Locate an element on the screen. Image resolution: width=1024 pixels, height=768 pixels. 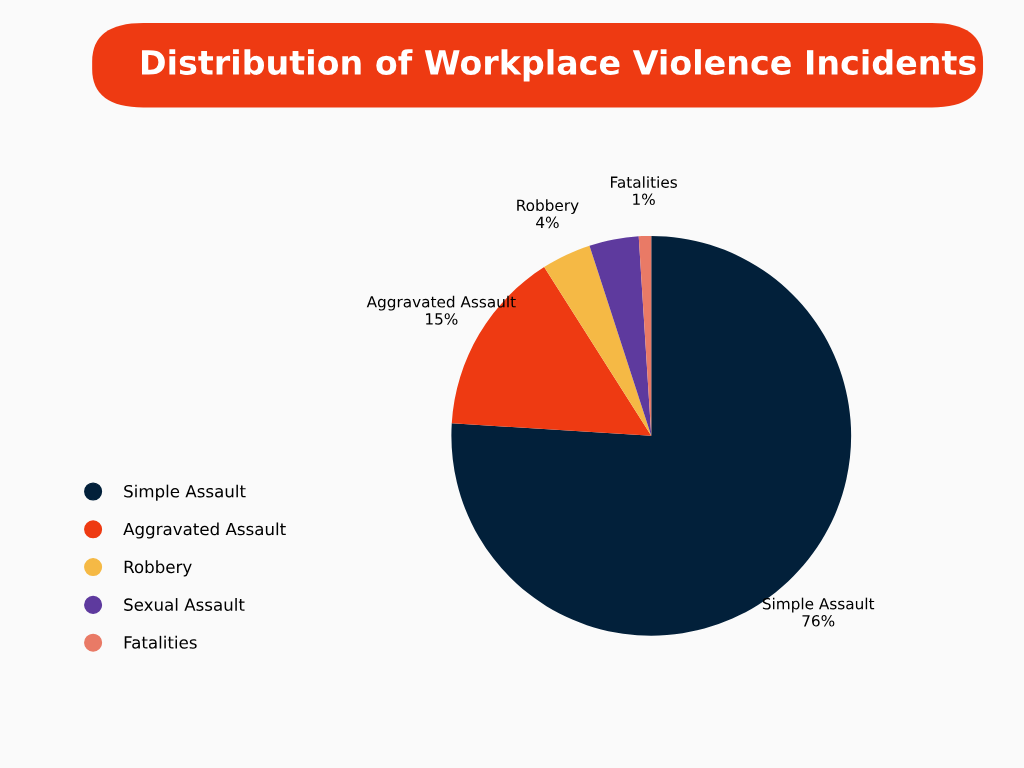
legend-label: Simple Assault is located at coordinates (185, 492).